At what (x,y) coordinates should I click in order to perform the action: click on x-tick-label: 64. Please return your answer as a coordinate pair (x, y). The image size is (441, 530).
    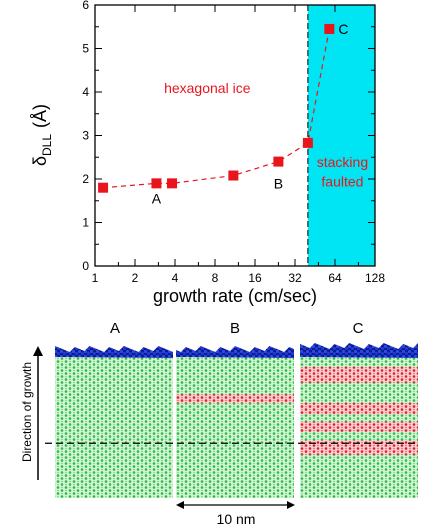
    Looking at the image, I should click on (335, 278).